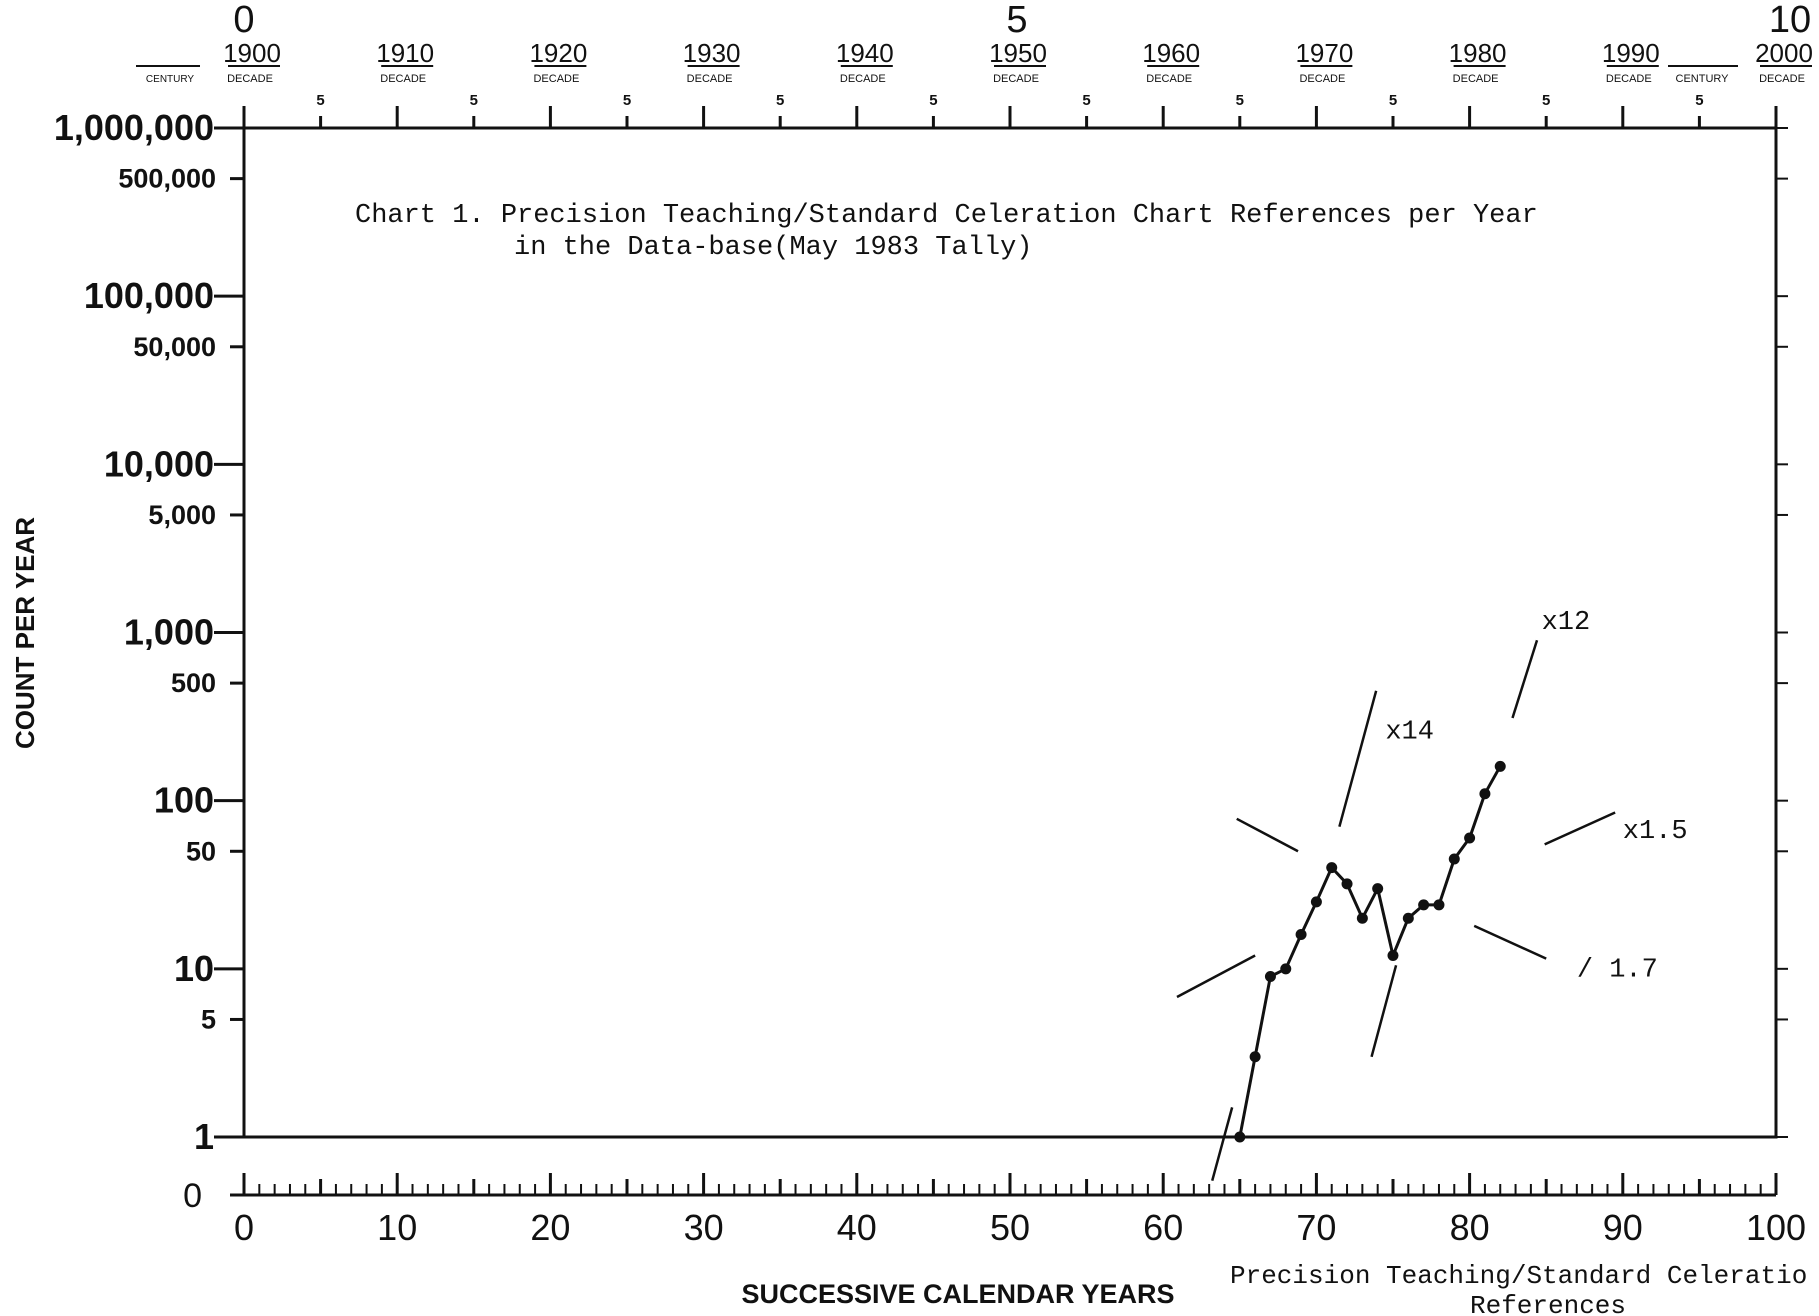  Describe the element at coordinates (1010, 1227) in the screenshot. I see `x-tick-label: 50` at that location.